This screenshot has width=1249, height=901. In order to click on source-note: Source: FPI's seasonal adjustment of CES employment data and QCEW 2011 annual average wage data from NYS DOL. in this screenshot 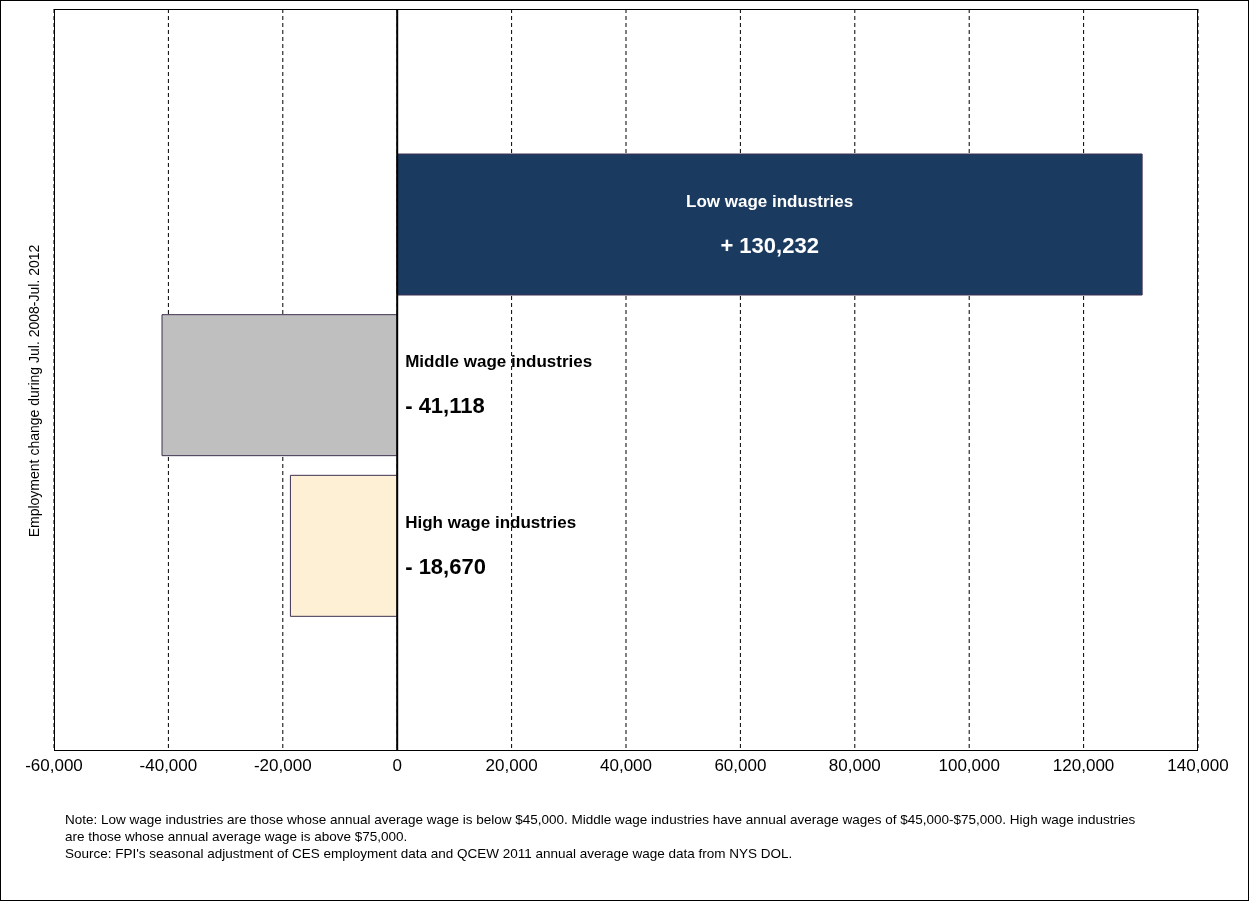, I will do `click(429, 853)`.